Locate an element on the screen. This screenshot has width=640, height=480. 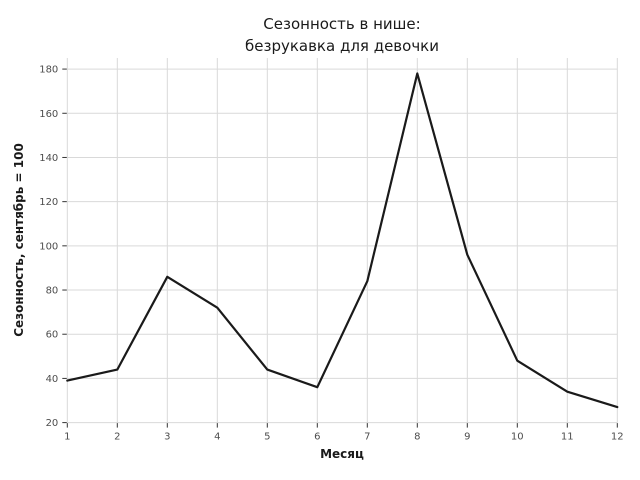
x-tick-label: 12 is located at coordinates (617, 437).